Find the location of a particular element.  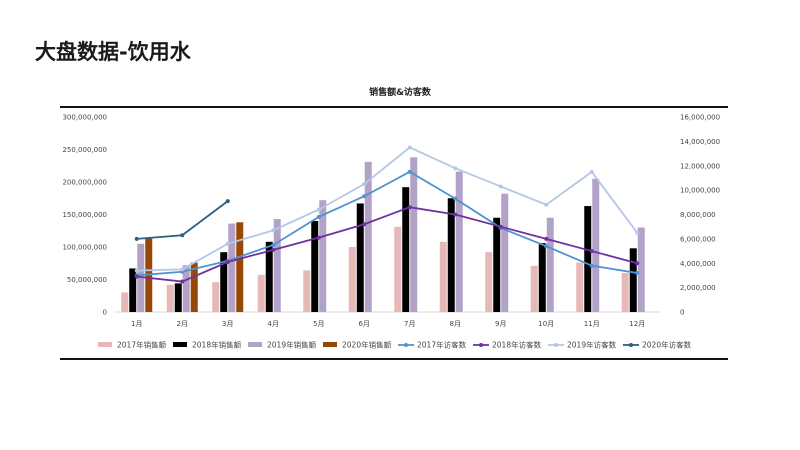

left-axis-tick-label: 200,000,000 is located at coordinates (84, 183).